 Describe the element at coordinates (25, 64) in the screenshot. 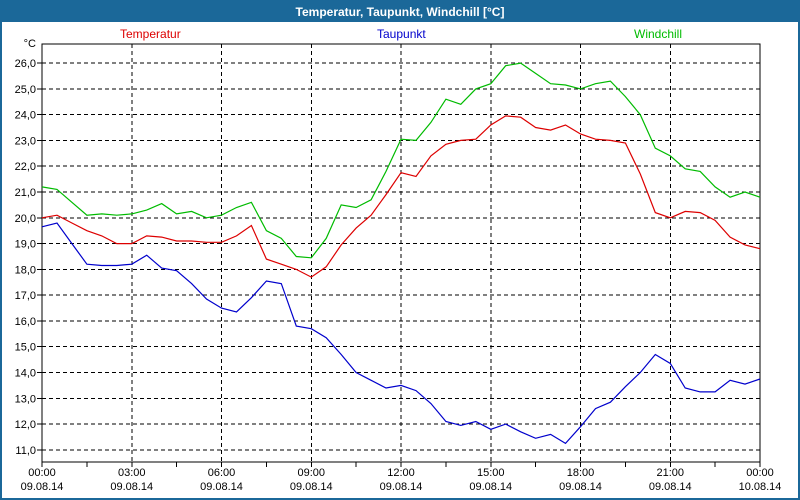

I see `y-tick-label: 26,0` at that location.